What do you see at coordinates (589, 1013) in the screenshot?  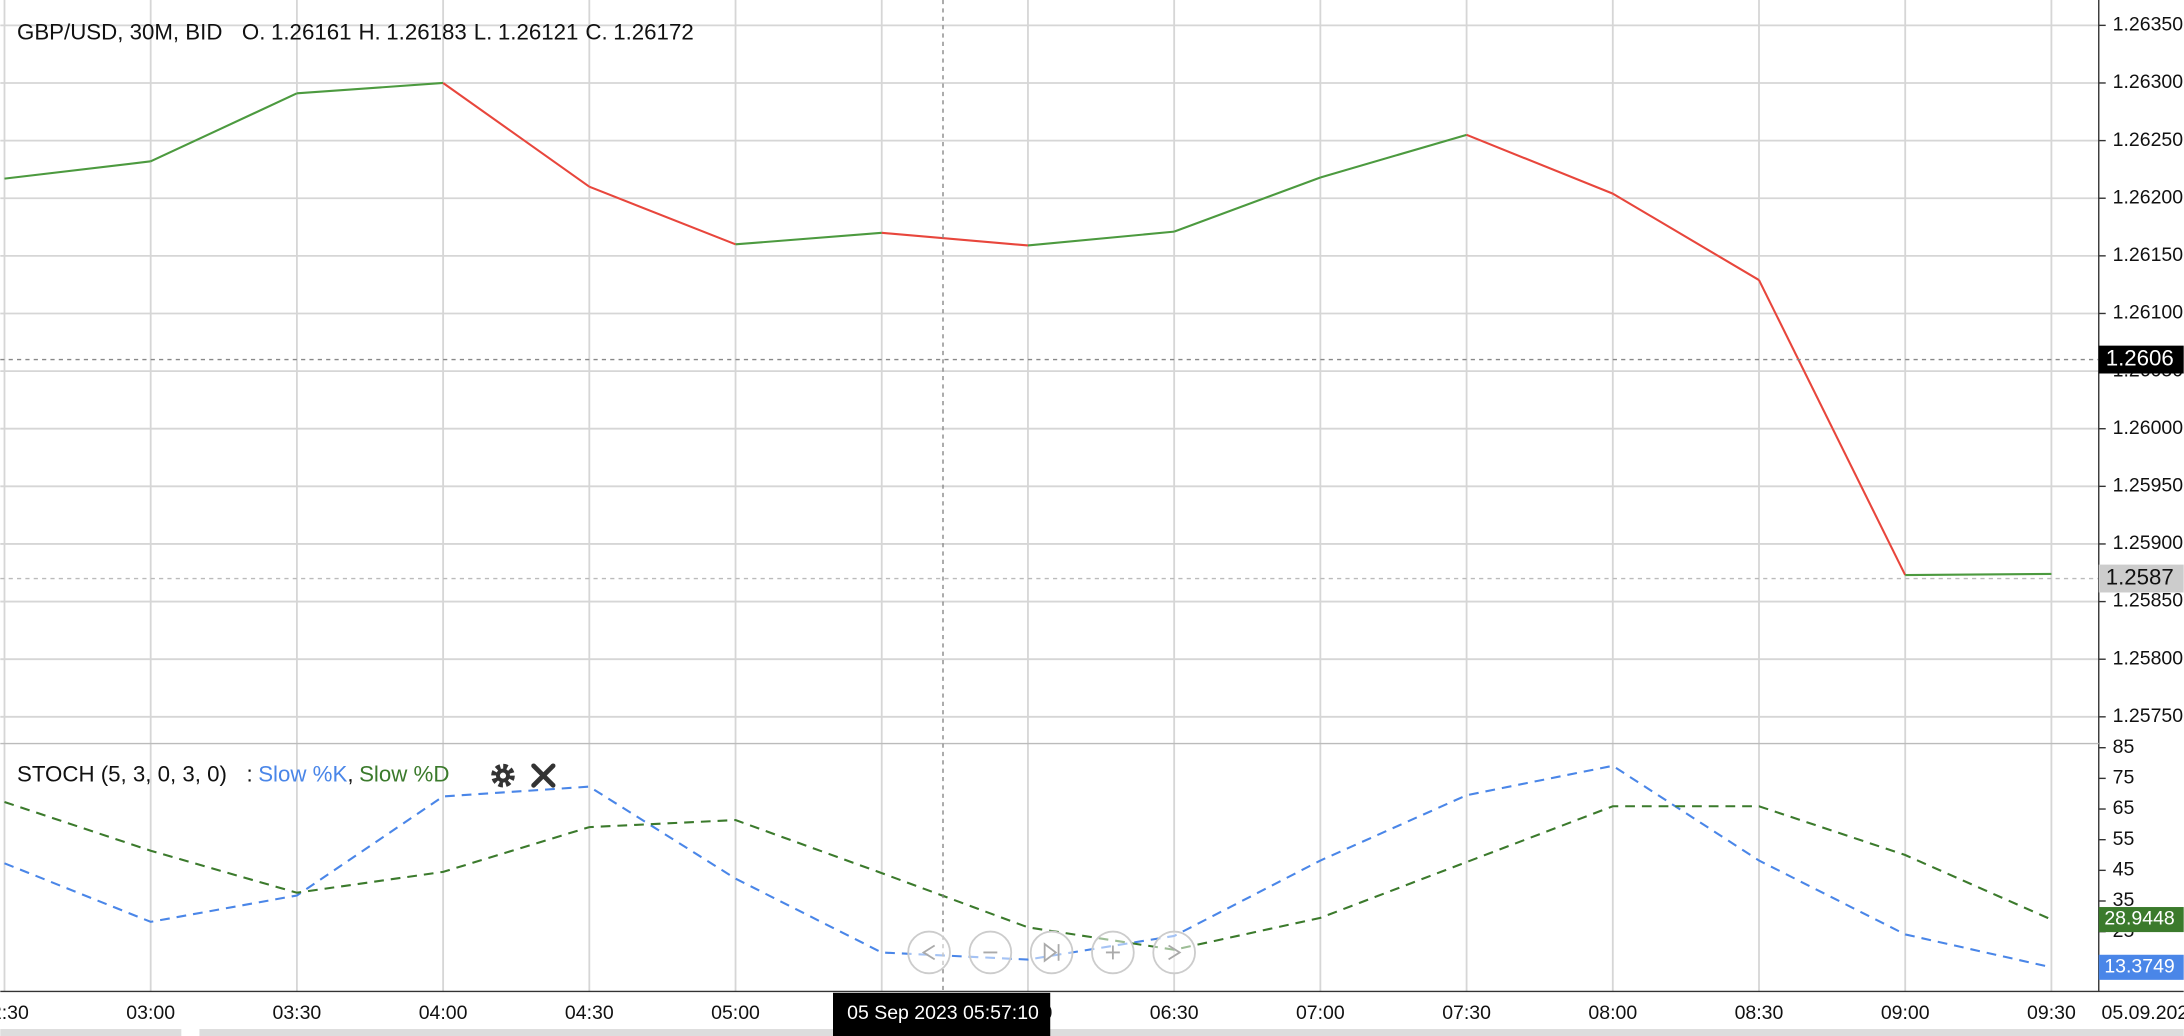 I see `x-tick-label: 04:30` at bounding box center [589, 1013].